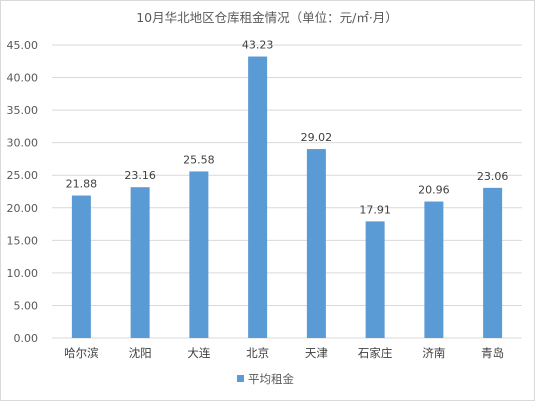  I want to click on y-tick-label: 30.00, so click(23, 143).